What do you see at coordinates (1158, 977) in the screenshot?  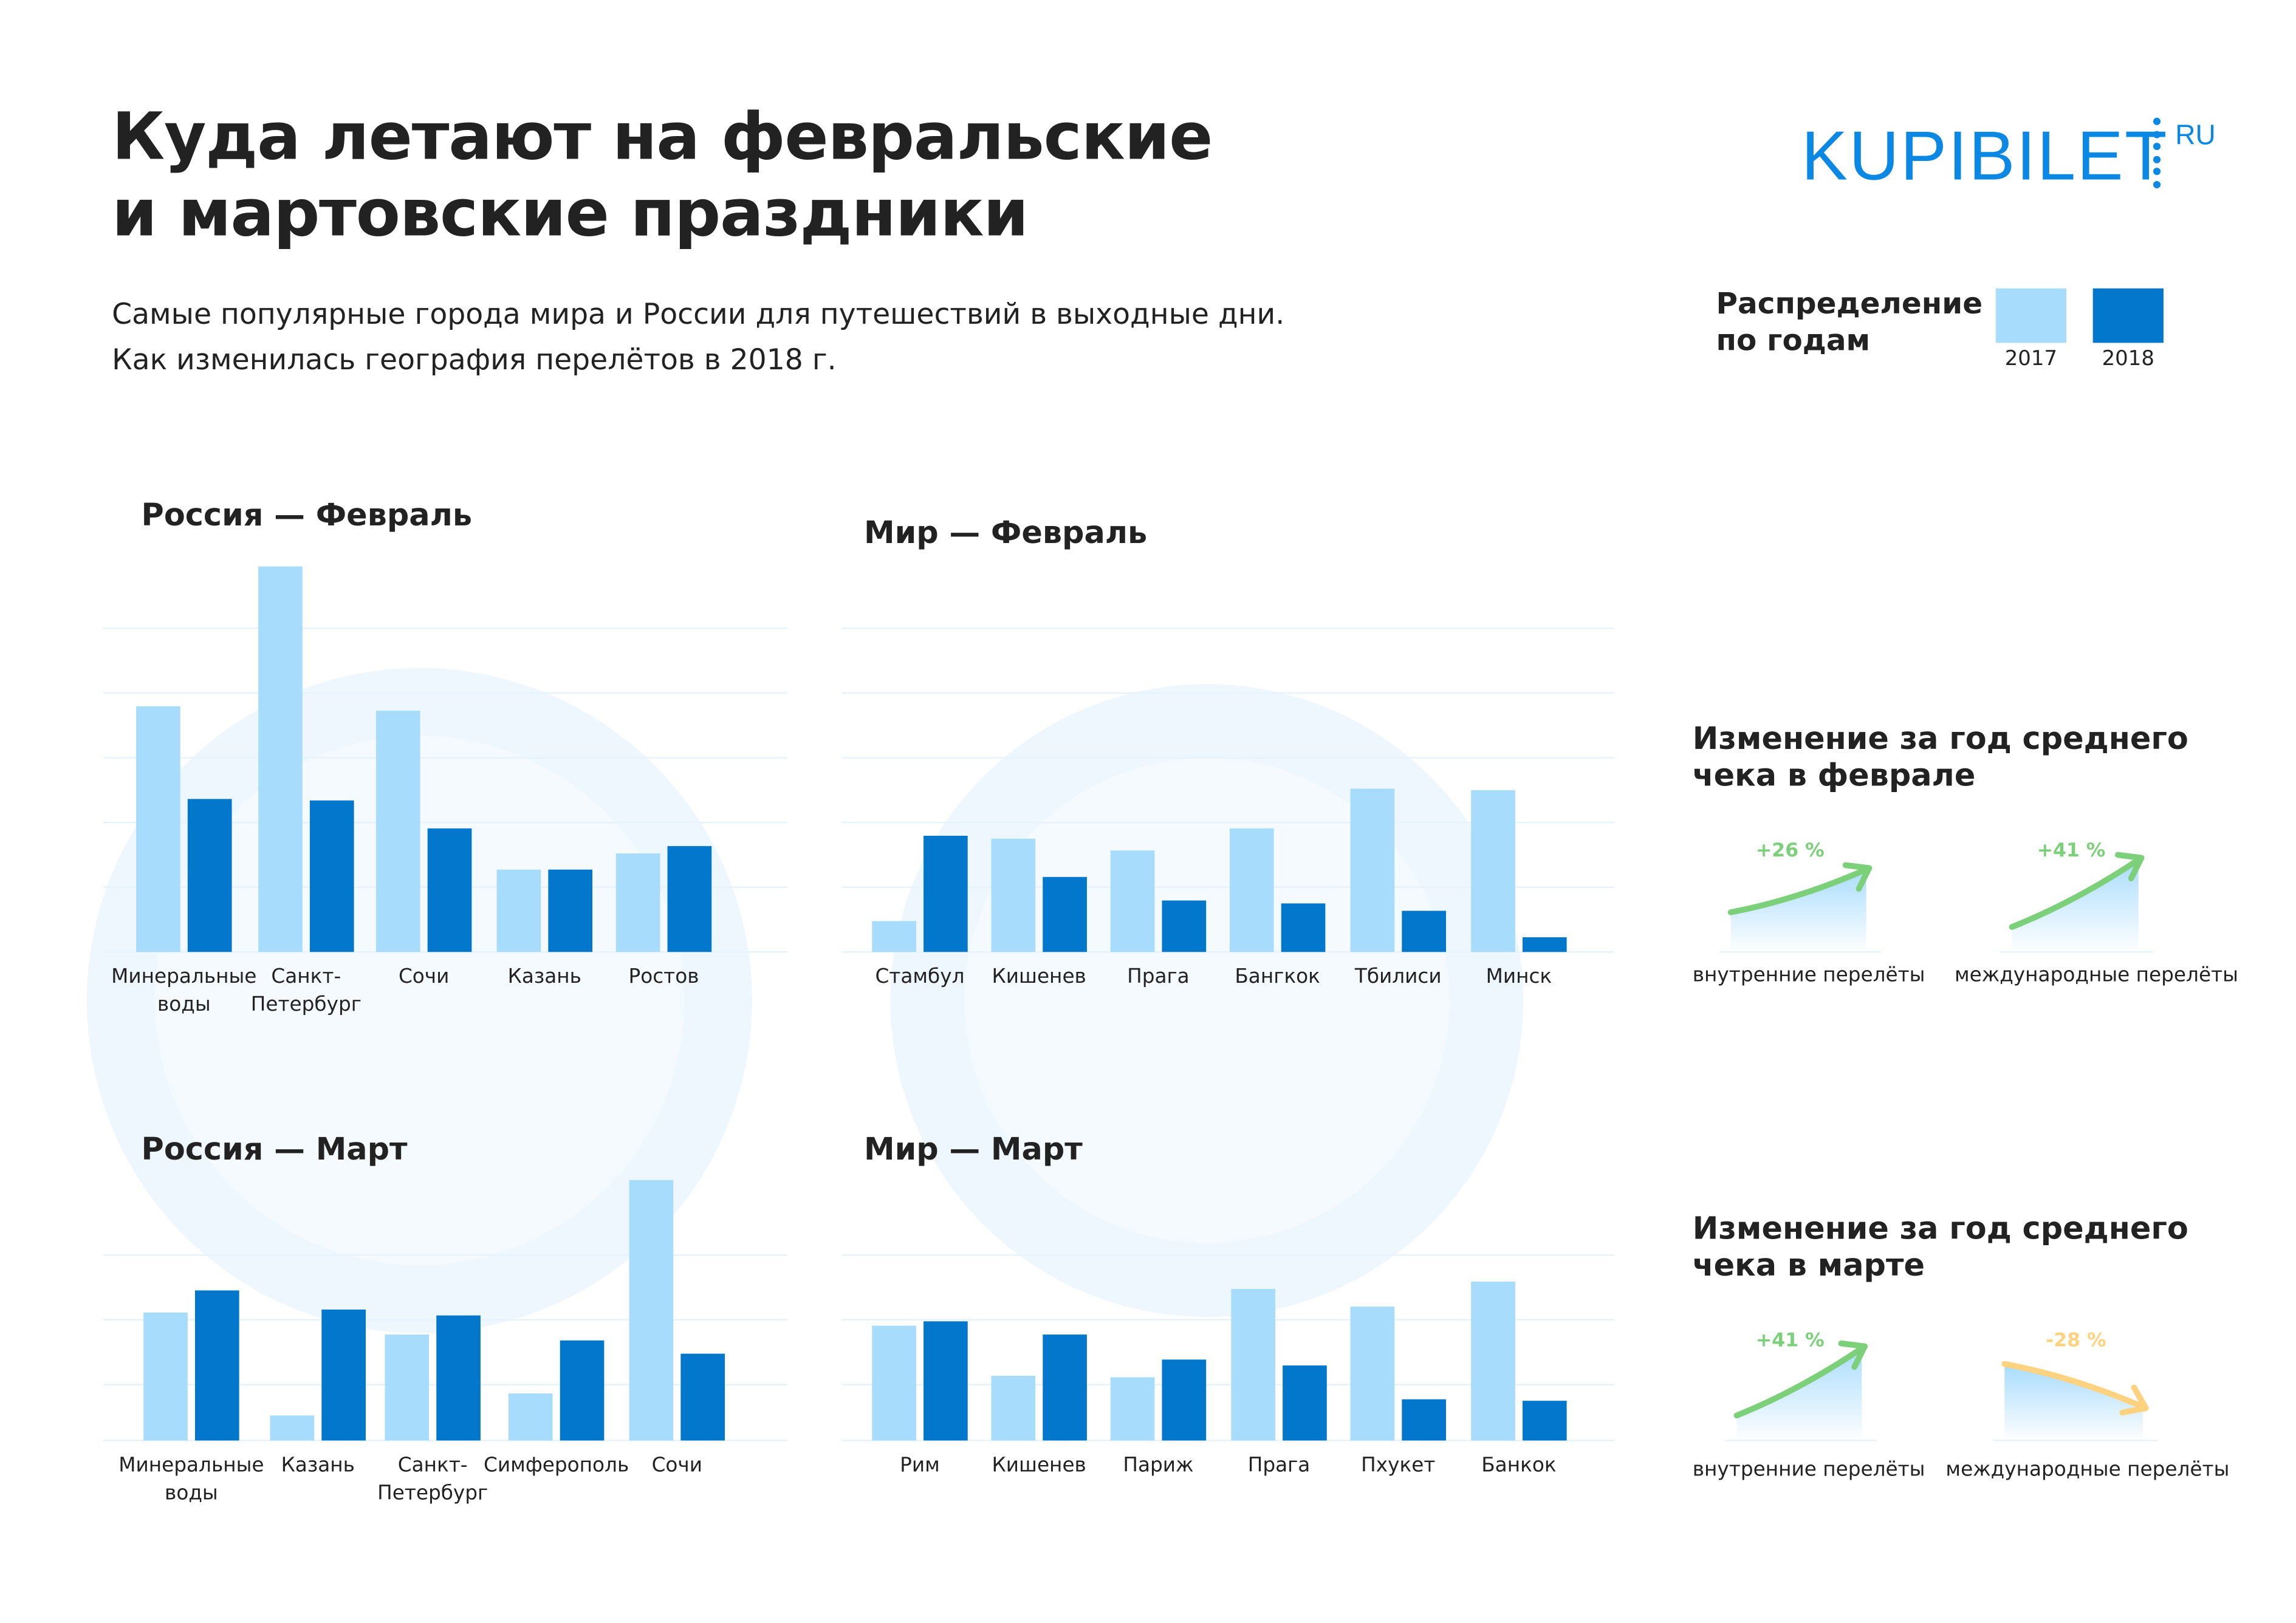 I see `category-label: Прага` at bounding box center [1158, 977].